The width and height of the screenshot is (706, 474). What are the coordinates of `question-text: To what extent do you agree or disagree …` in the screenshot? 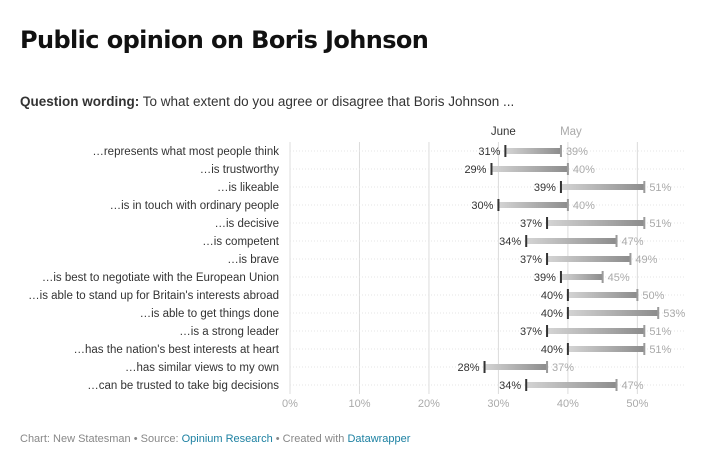 It's located at (328, 101).